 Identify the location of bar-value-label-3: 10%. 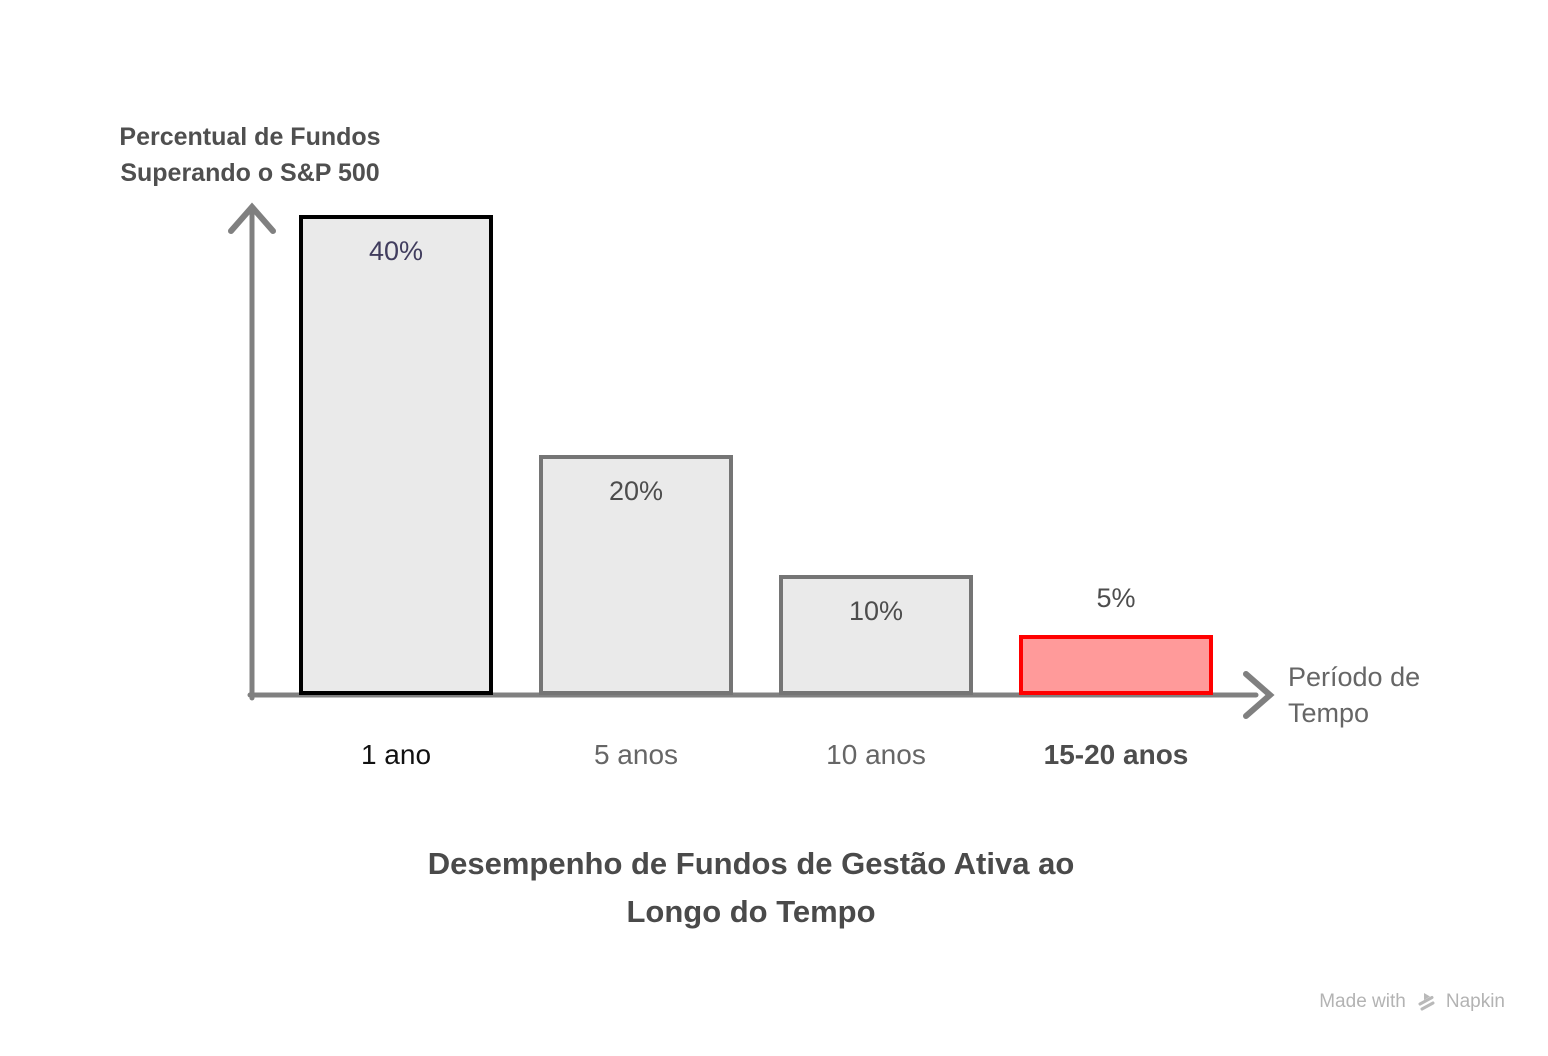
(876, 611).